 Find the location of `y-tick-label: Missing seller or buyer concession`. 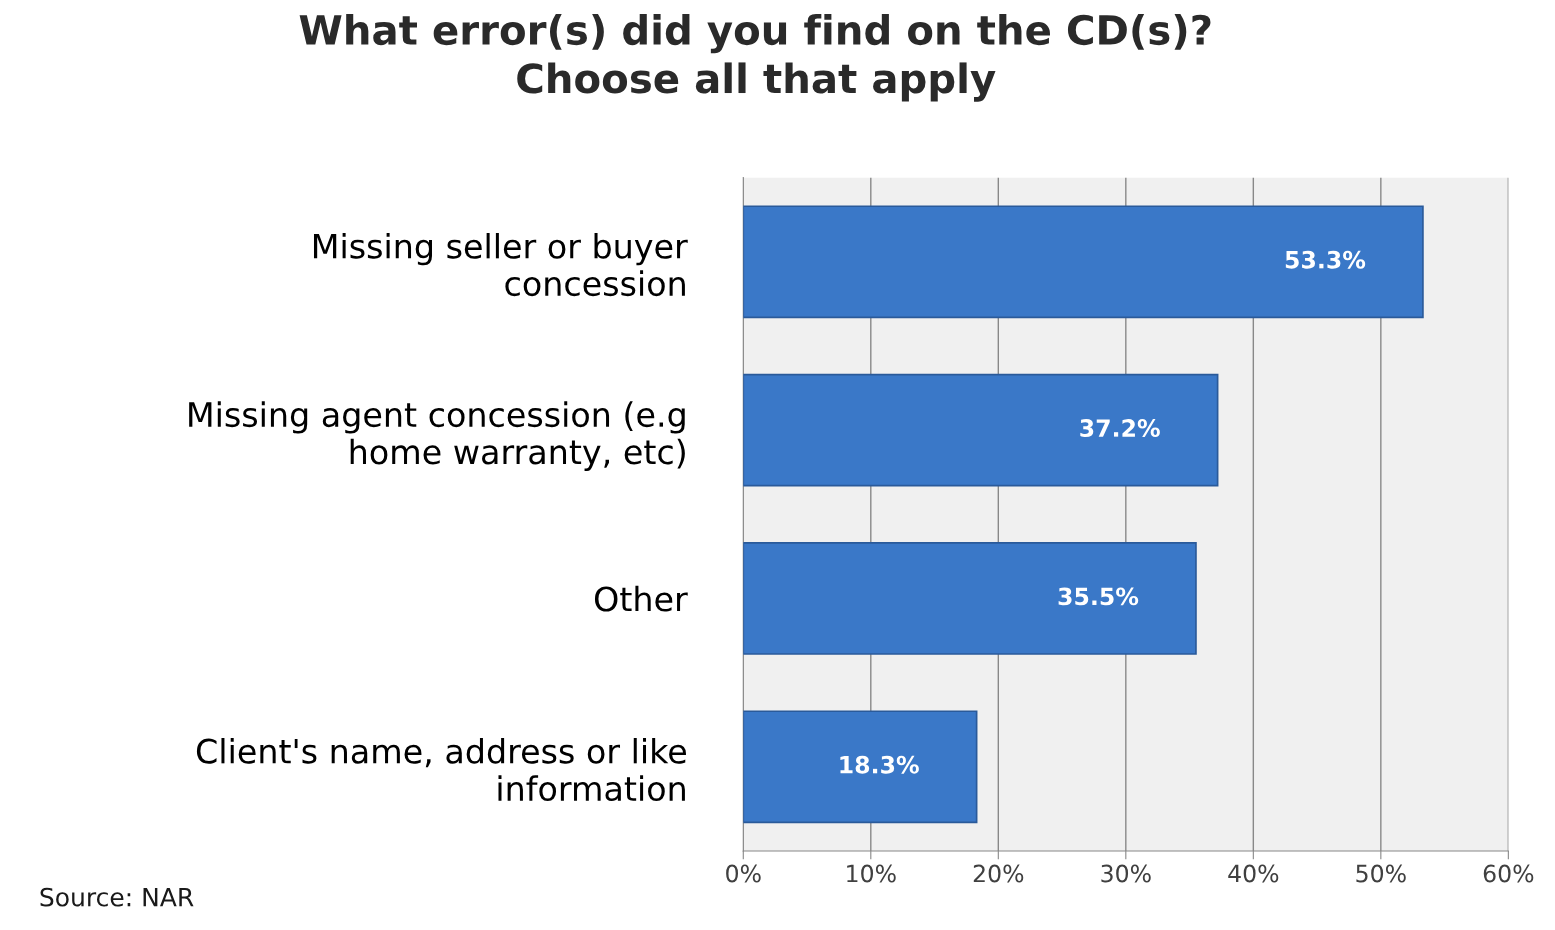

y-tick-label: Missing seller or buyer concession is located at coordinates (500, 265).